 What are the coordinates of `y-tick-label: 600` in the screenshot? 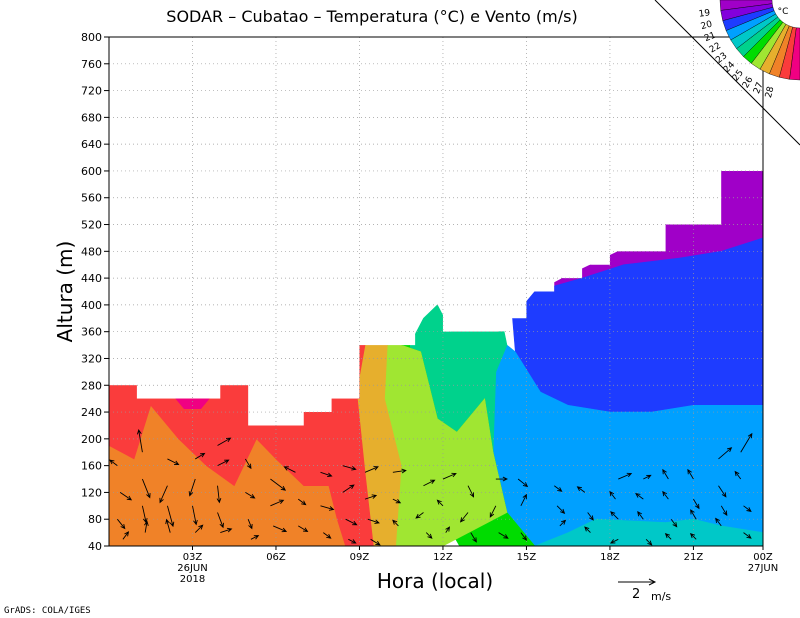 It's located at (91, 171).